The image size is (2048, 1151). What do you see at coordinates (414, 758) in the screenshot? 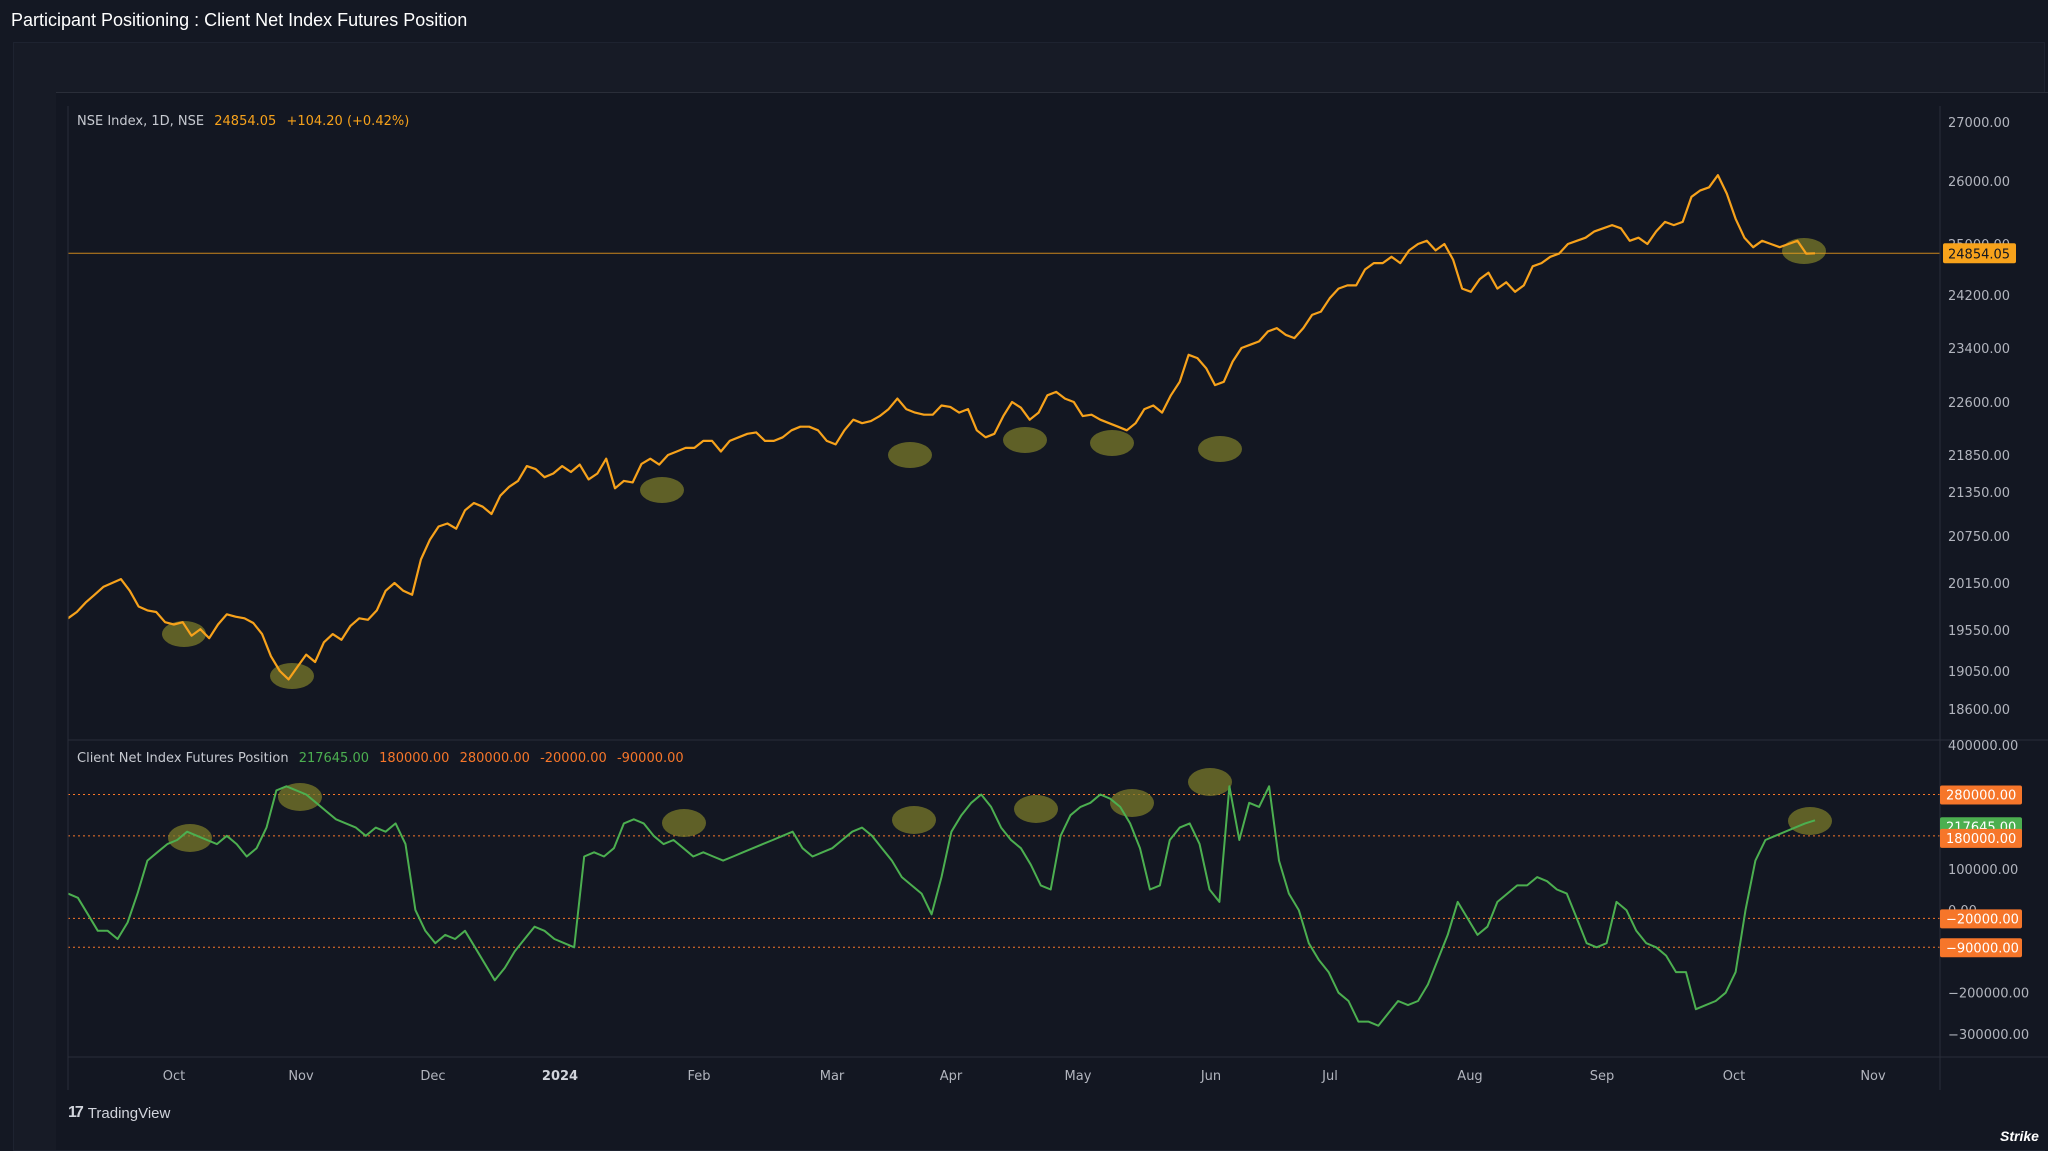
I see `level-180k: 180000.00` at bounding box center [414, 758].